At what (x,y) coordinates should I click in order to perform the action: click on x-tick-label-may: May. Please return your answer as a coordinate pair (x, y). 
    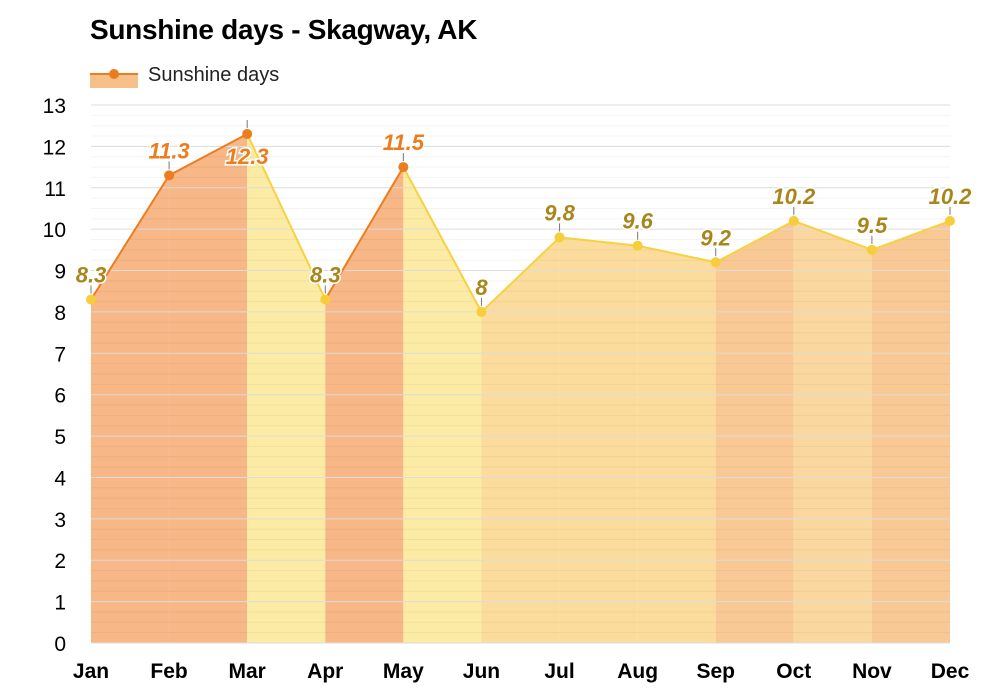
    Looking at the image, I should click on (403, 671).